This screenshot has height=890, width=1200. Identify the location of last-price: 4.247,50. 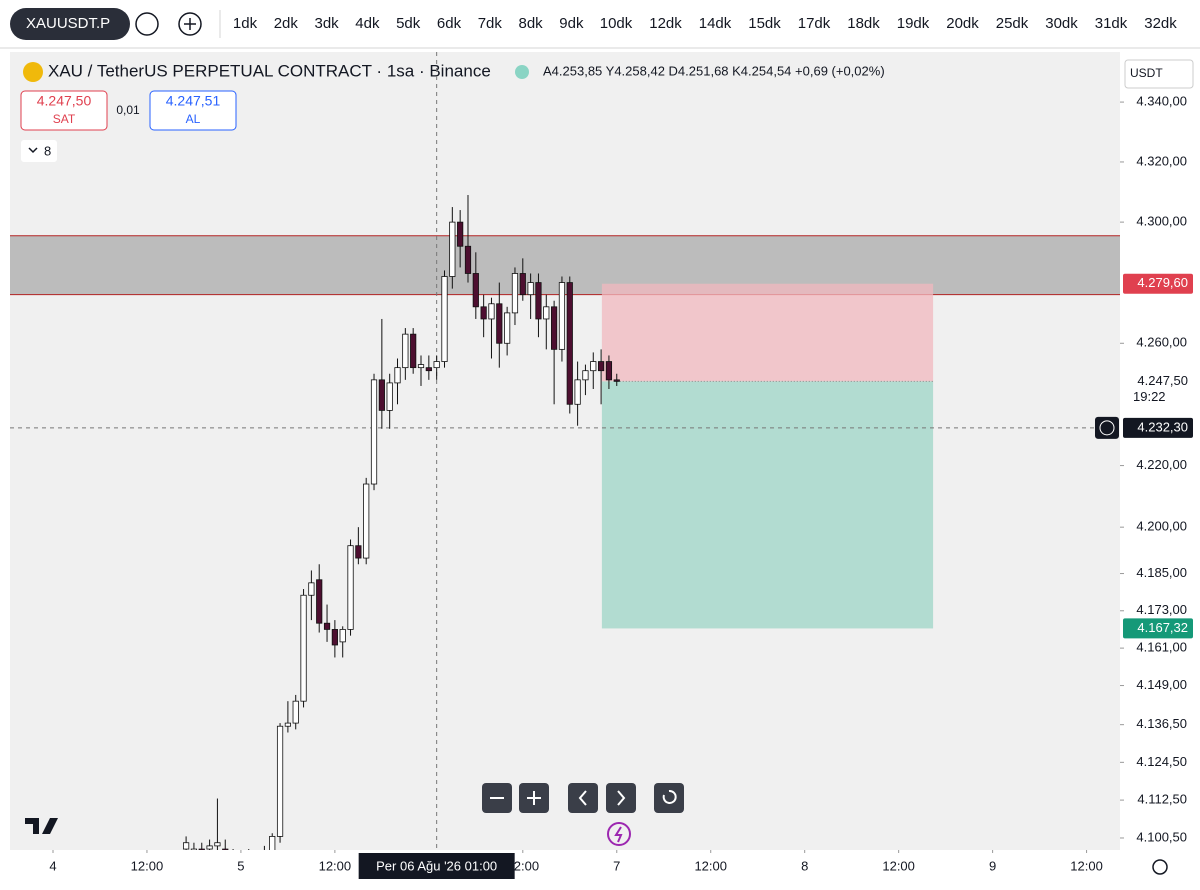
(1162, 380).